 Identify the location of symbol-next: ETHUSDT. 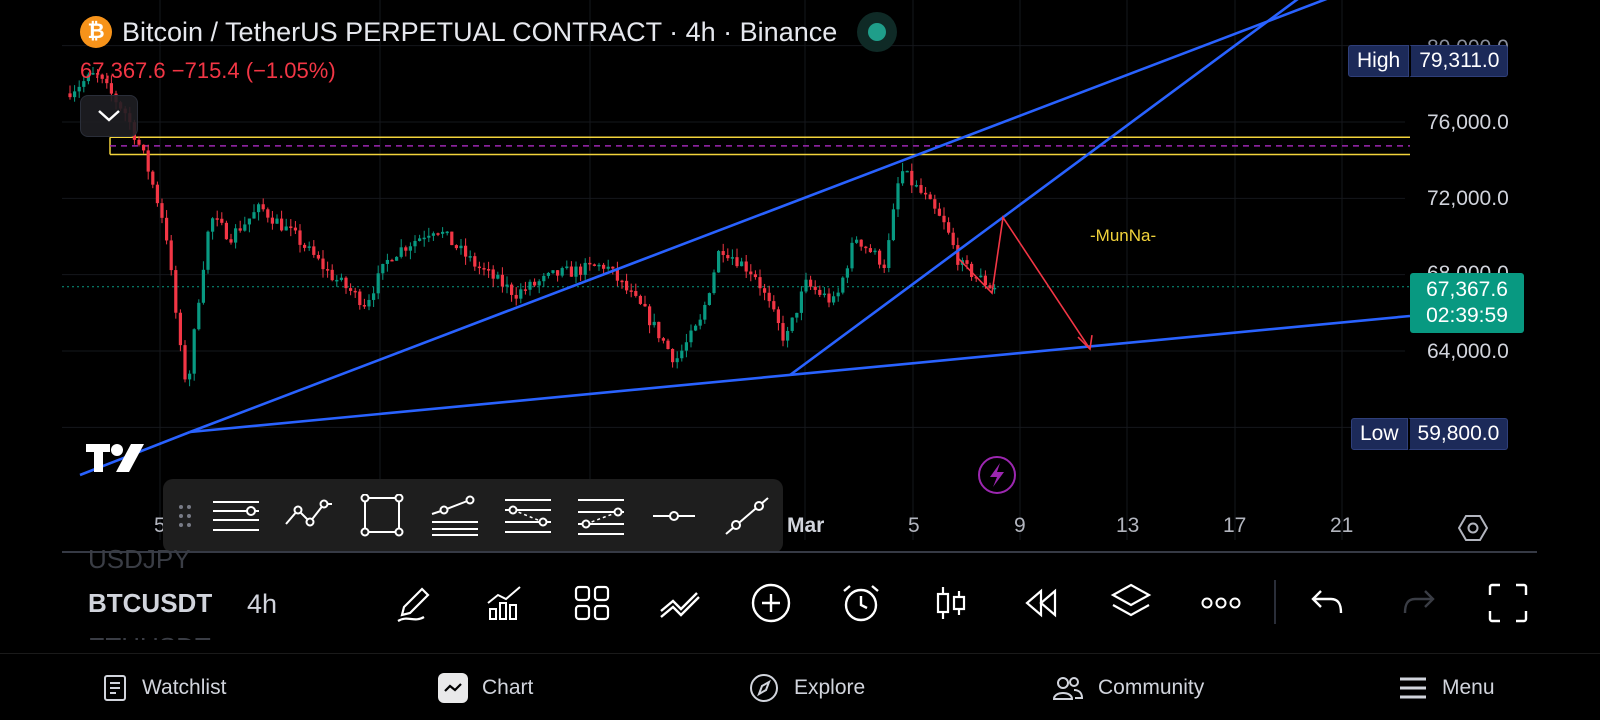
(149, 636).